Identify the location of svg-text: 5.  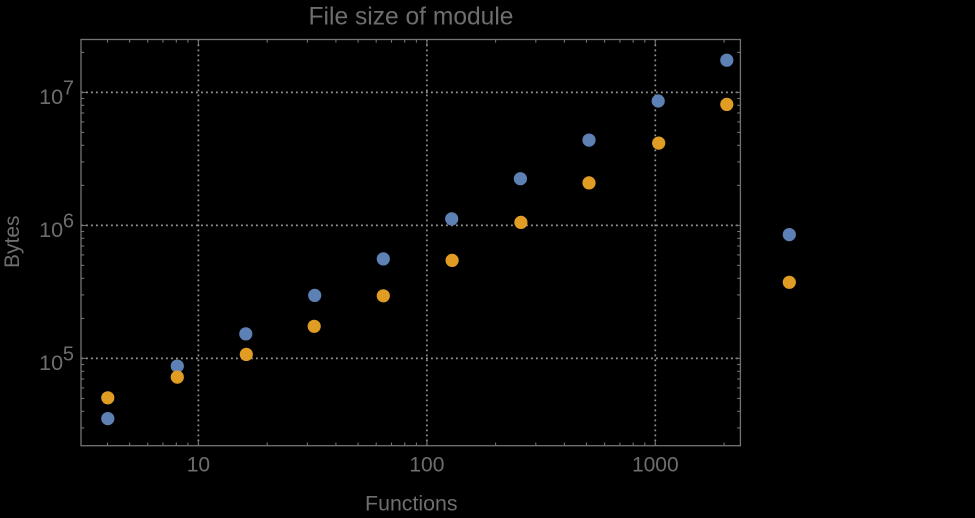
(68, 355).